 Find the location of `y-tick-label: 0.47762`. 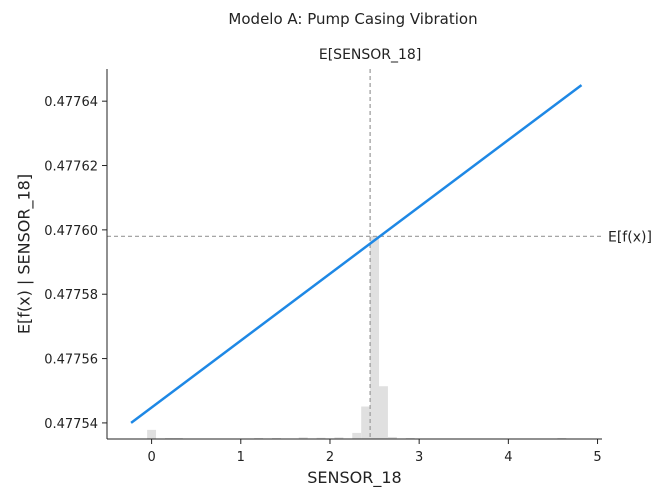

y-tick-label: 0.47762 is located at coordinates (71, 167).